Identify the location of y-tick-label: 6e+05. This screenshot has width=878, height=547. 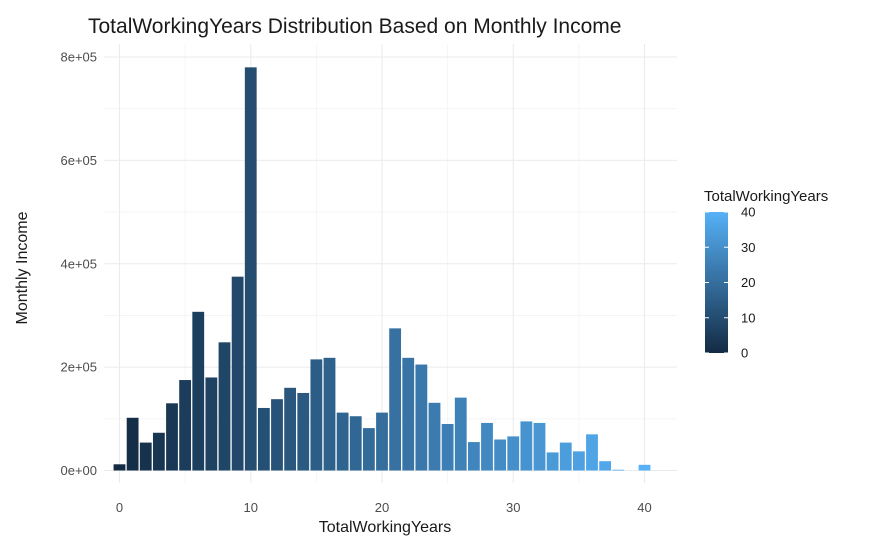
(78, 160).